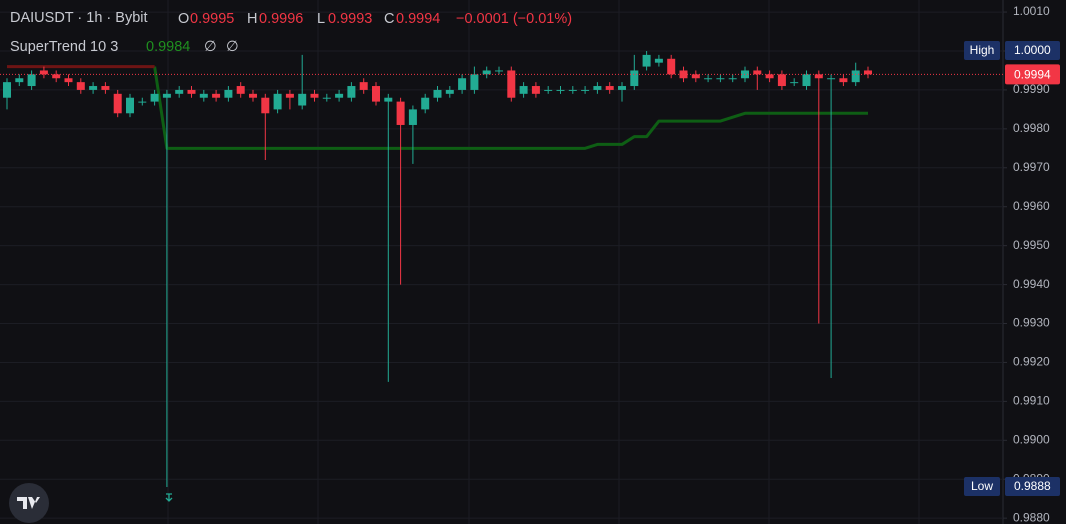 This screenshot has height=524, width=1066. Describe the element at coordinates (1031, 284) in the screenshot. I see `y-tick-label: 0.9940` at that location.